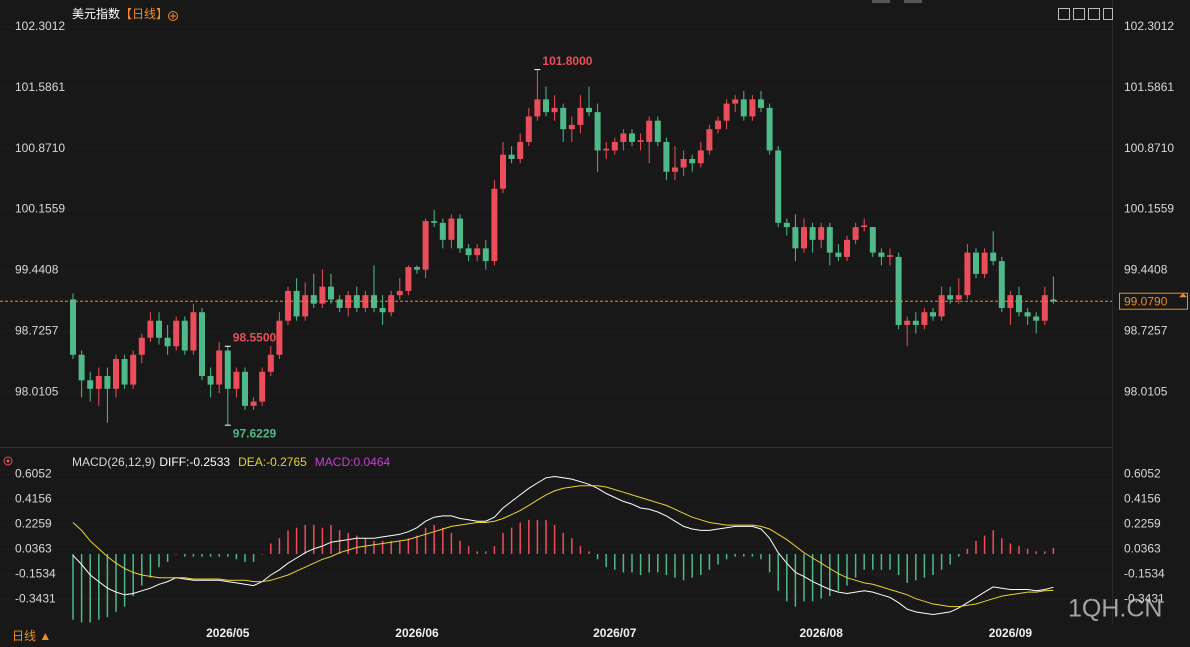 This screenshot has height=647, width=1190. What do you see at coordinates (417, 633) in the screenshot?
I see `x-tick-label: 2026/06` at bounding box center [417, 633].